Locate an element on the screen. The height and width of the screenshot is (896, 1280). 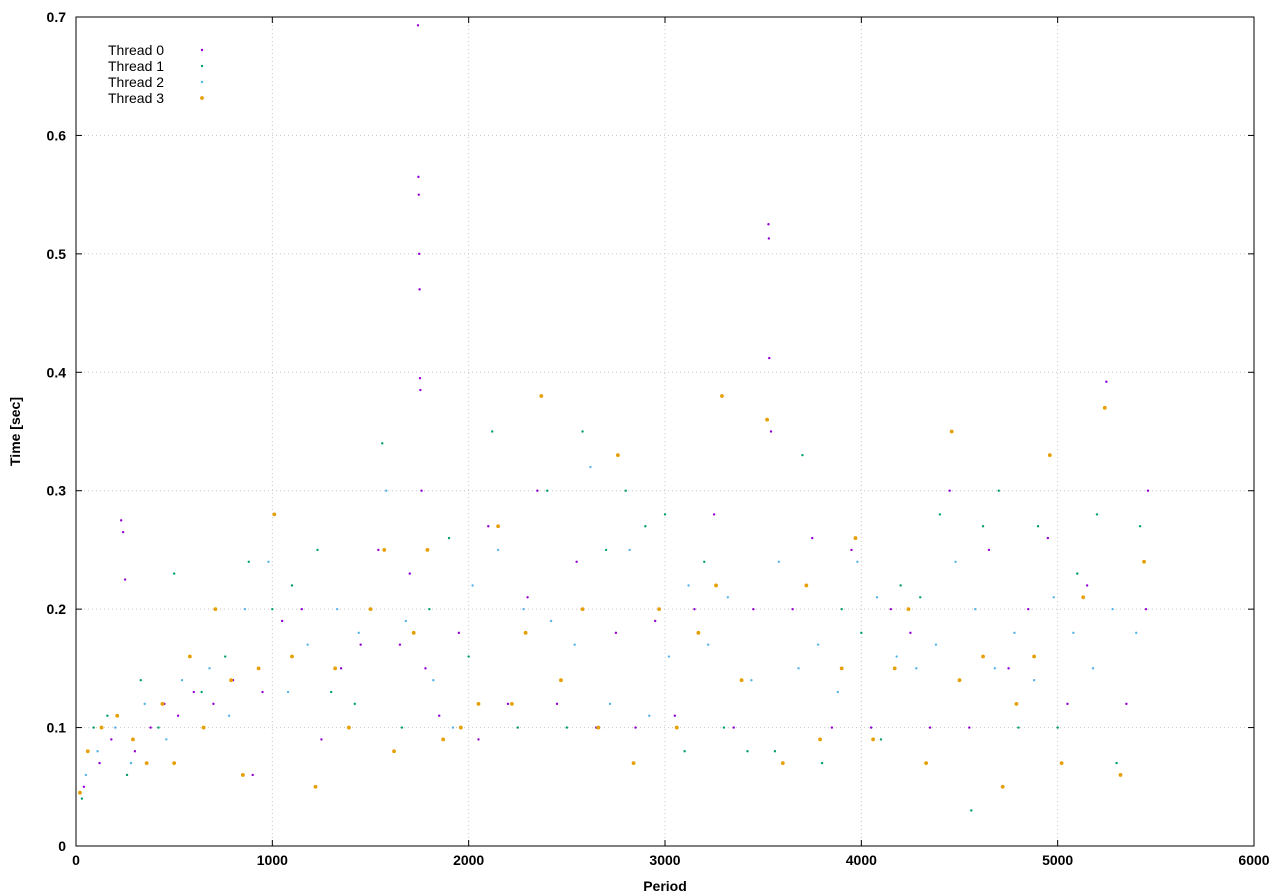
y-tick-label: 0.6 is located at coordinates (57, 135).